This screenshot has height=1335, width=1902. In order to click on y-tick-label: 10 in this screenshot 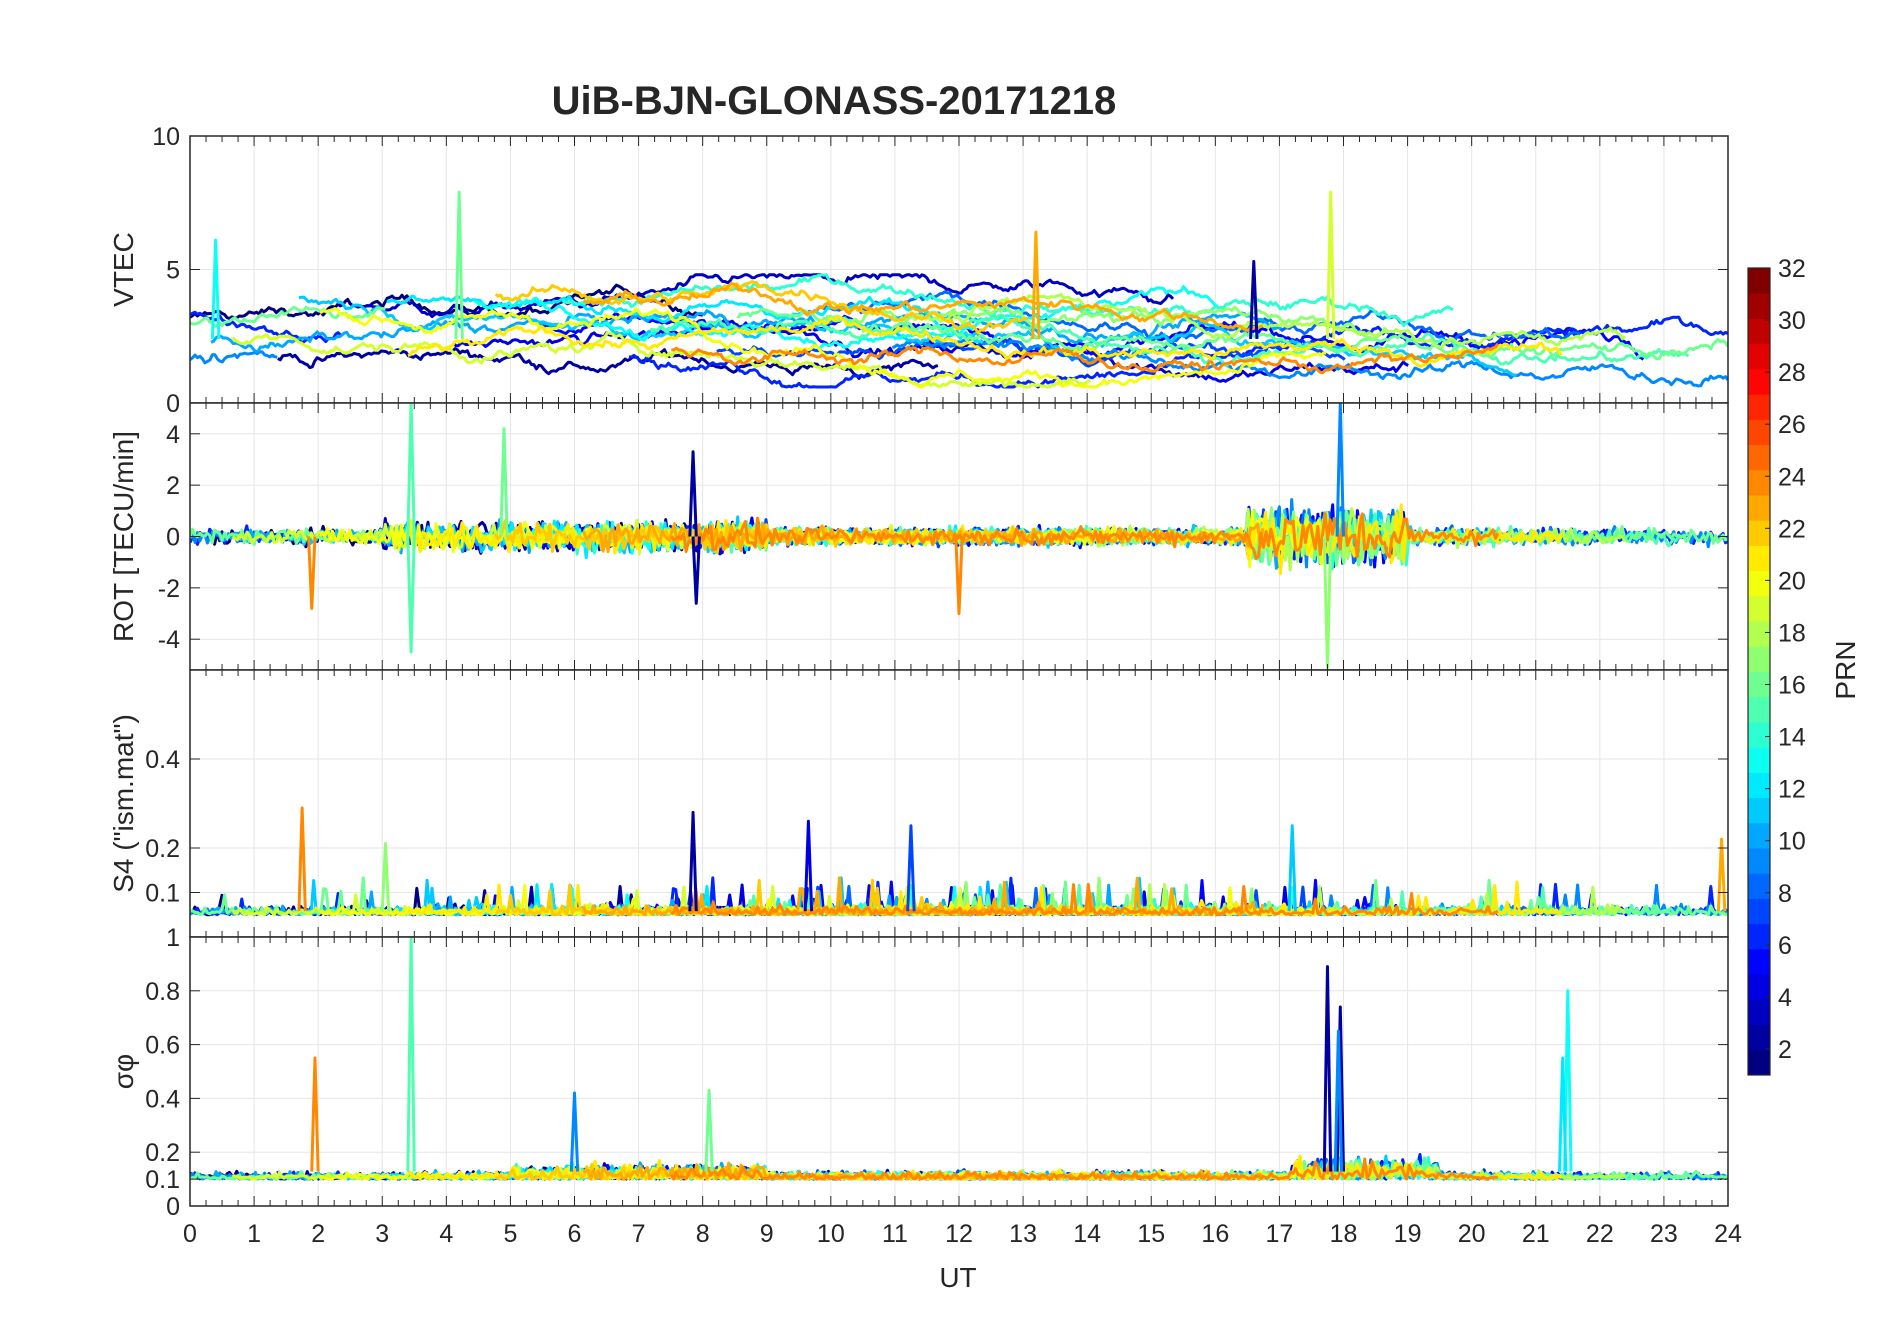, I will do `click(166, 137)`.